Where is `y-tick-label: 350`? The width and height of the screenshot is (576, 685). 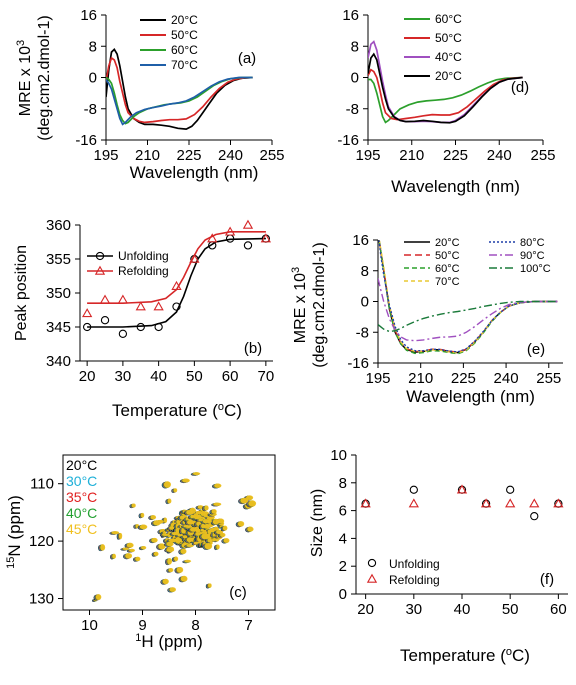 y-tick-label: 350 is located at coordinates (58, 293).